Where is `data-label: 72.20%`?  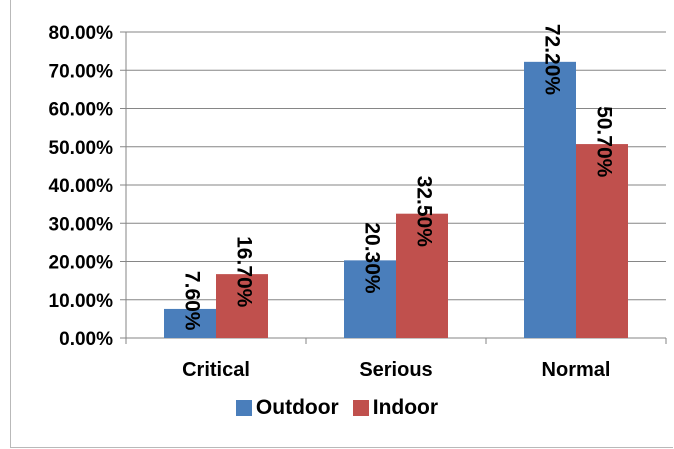 data-label: 72.20% is located at coordinates (552, 60).